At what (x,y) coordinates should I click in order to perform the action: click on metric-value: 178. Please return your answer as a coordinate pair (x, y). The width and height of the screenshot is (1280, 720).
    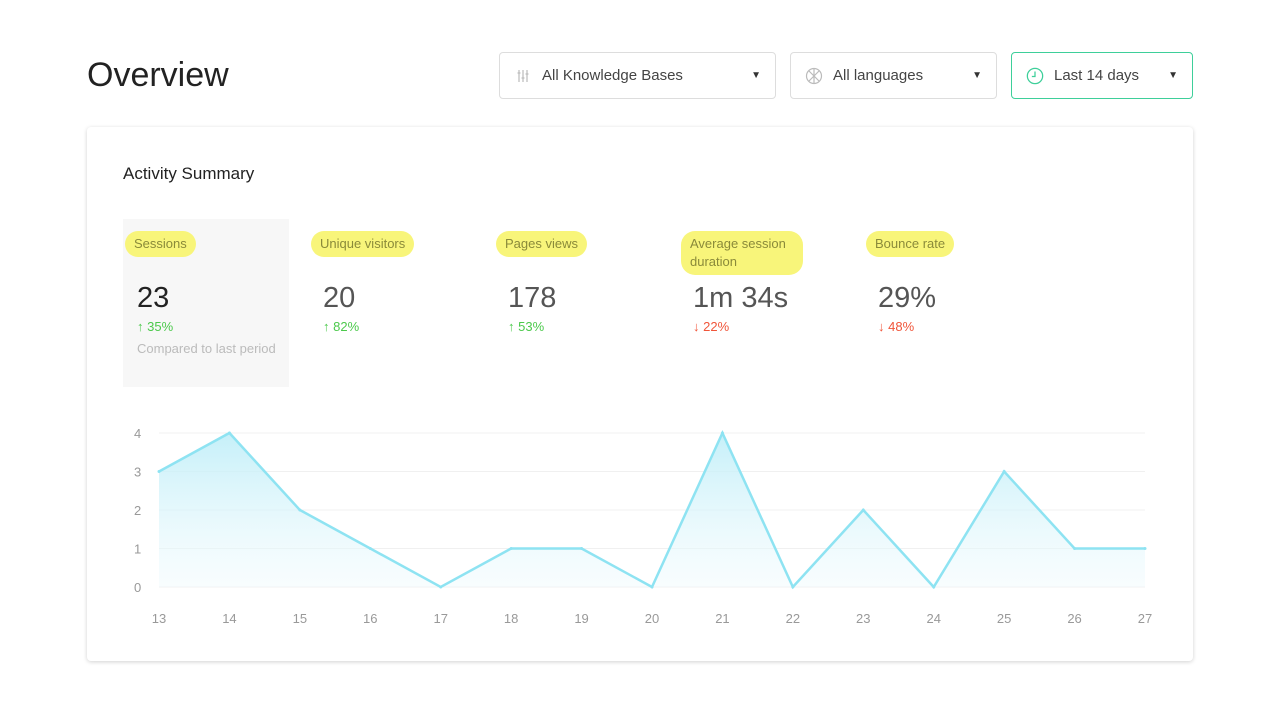
    Looking at the image, I should click on (532, 298).